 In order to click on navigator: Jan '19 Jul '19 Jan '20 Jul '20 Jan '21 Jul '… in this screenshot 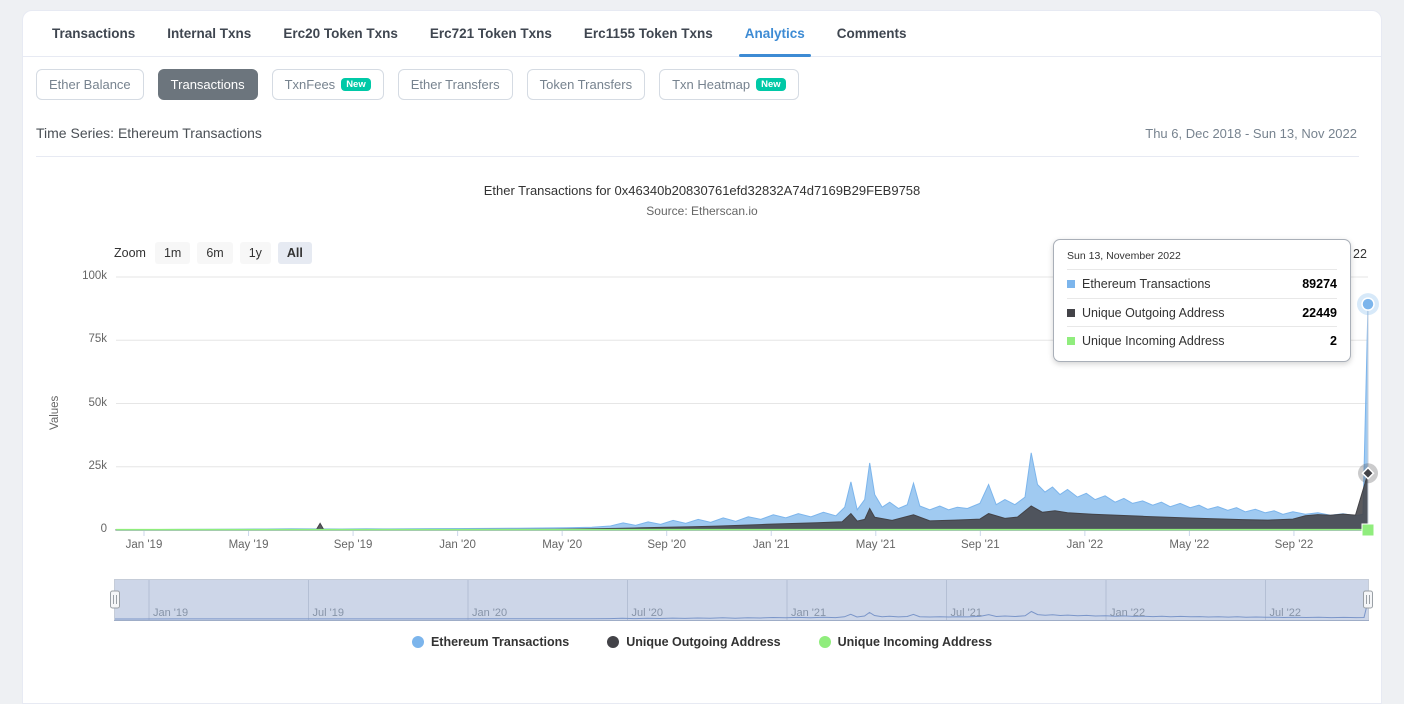, I will do `click(741, 600)`.